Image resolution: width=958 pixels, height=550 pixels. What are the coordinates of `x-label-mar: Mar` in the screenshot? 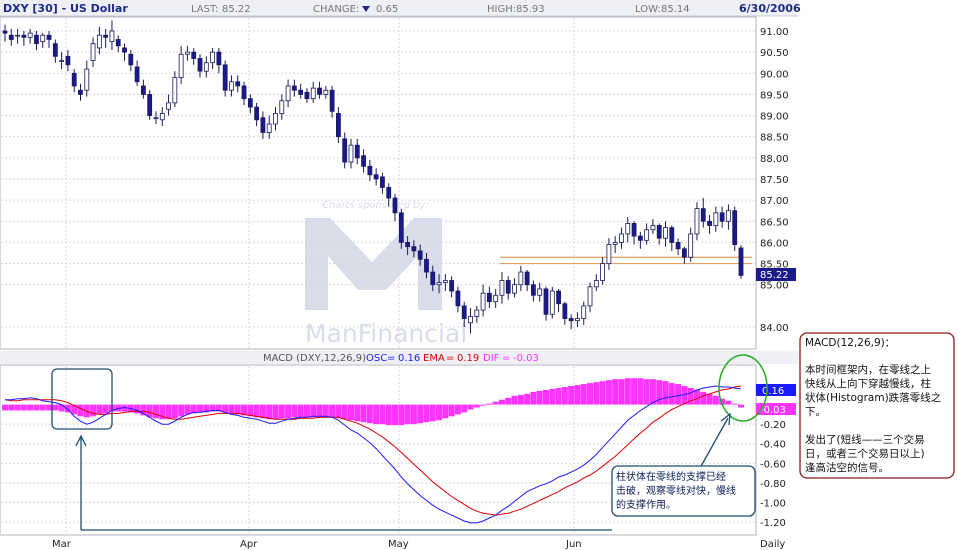 It's located at (62, 544).